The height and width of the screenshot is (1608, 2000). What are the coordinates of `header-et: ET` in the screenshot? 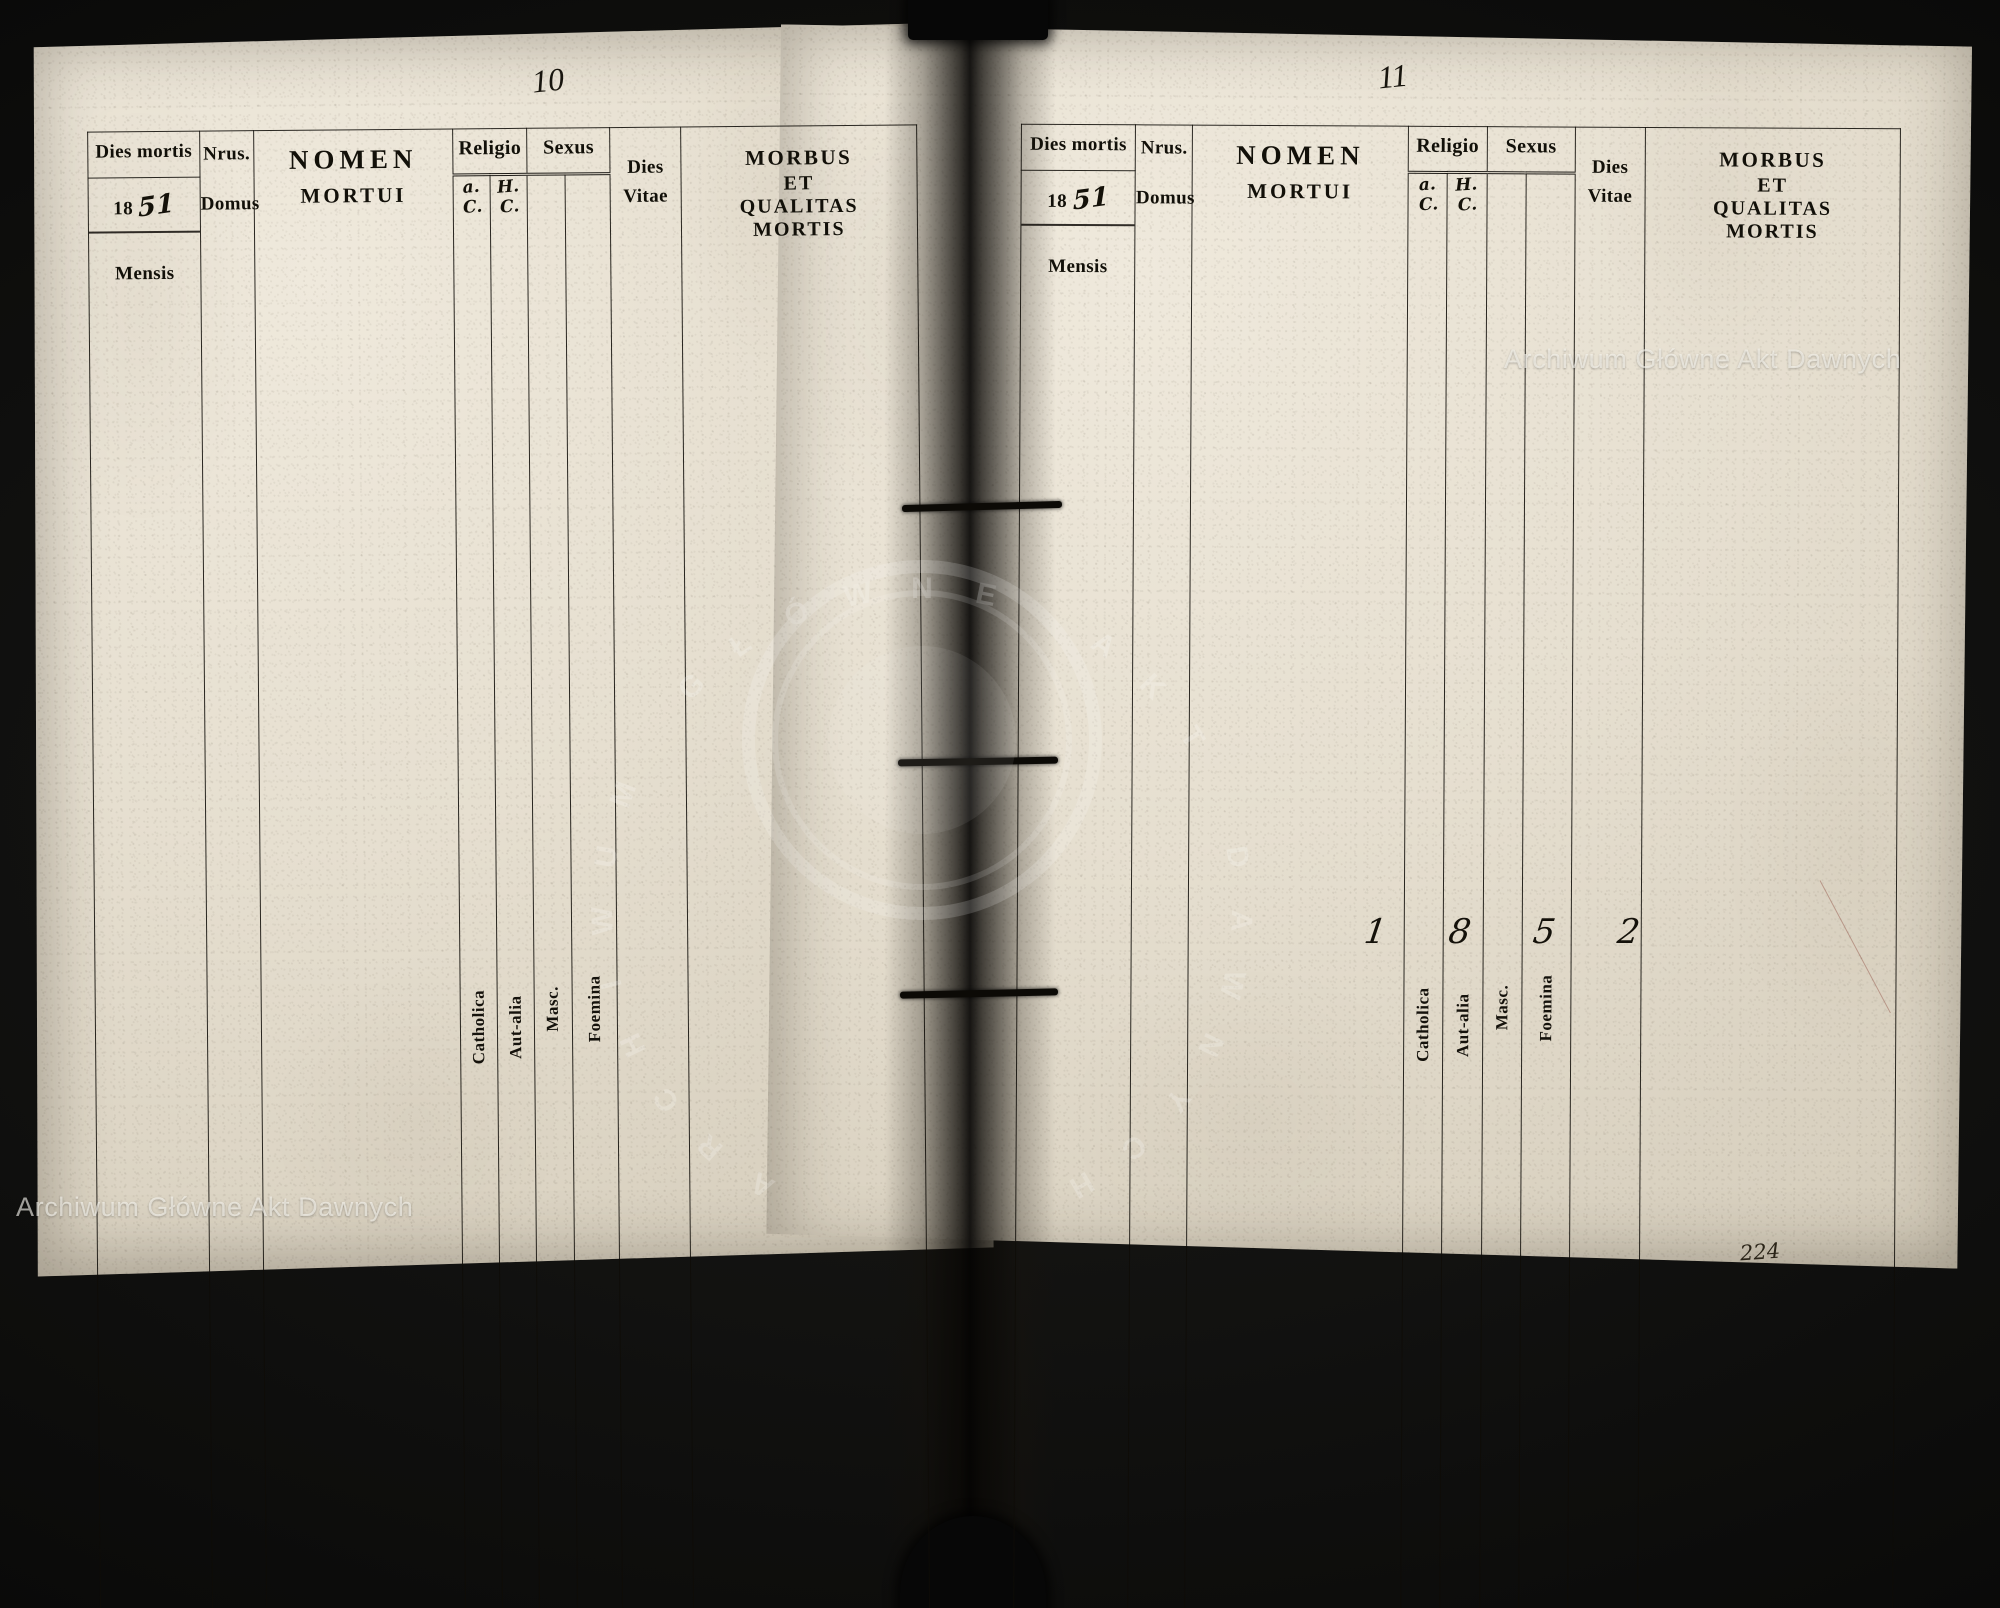 It's located at (799, 184).